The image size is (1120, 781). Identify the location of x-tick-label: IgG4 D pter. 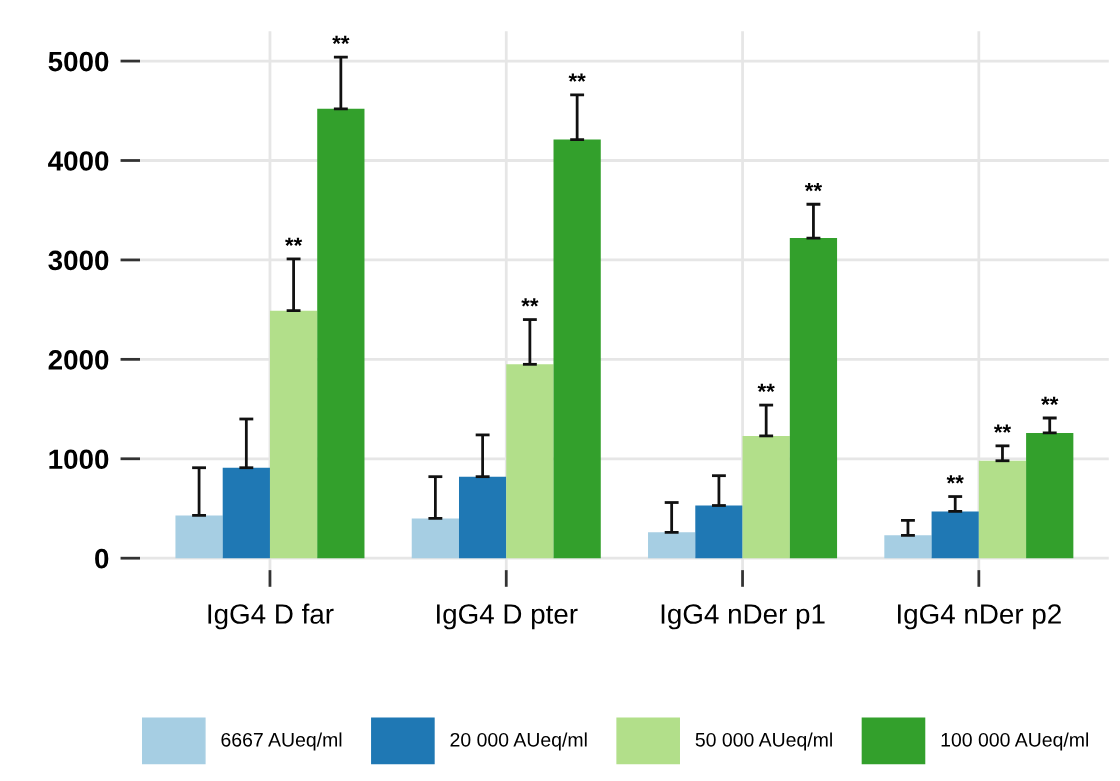
(507, 617).